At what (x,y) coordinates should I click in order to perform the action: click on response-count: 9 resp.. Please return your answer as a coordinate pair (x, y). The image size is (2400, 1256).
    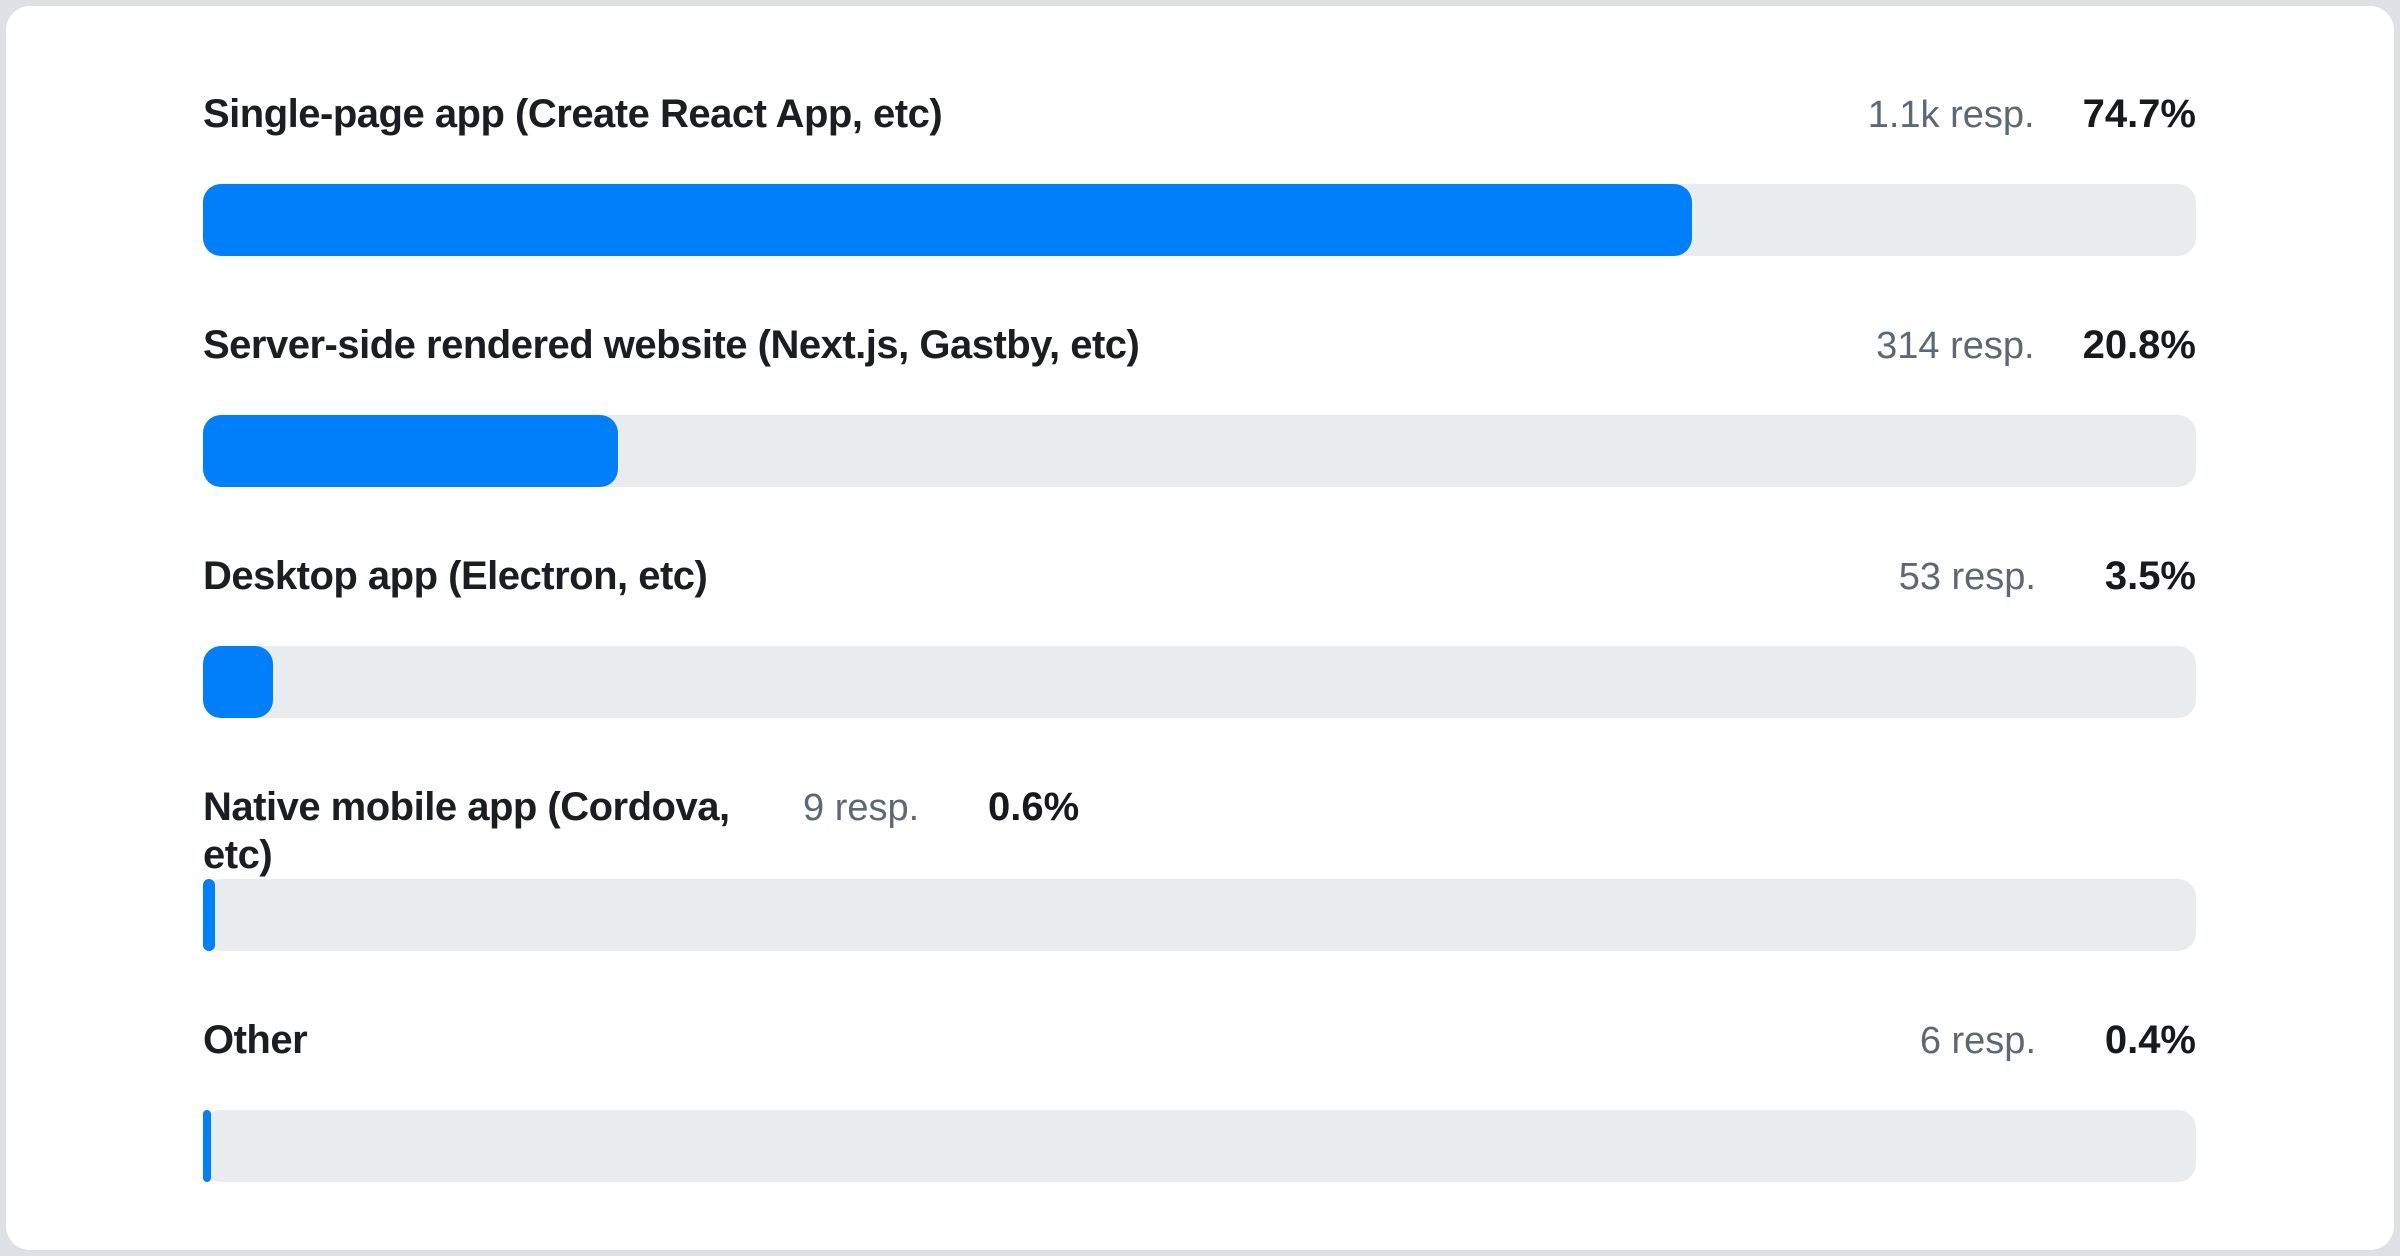
    Looking at the image, I should click on (861, 808).